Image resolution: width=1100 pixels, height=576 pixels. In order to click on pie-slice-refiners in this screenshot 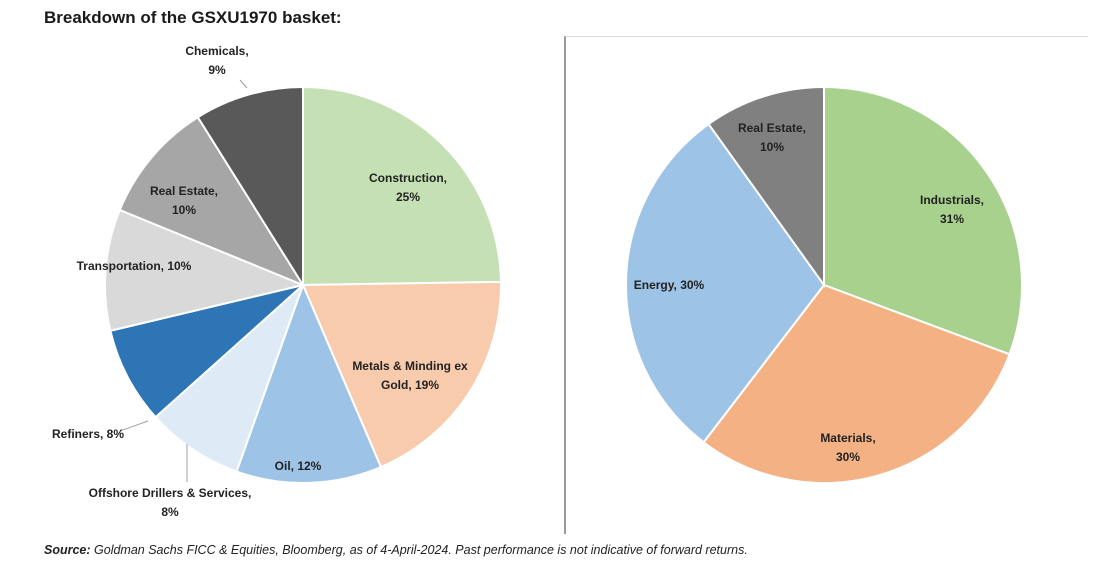, I will do `click(206, 351)`.